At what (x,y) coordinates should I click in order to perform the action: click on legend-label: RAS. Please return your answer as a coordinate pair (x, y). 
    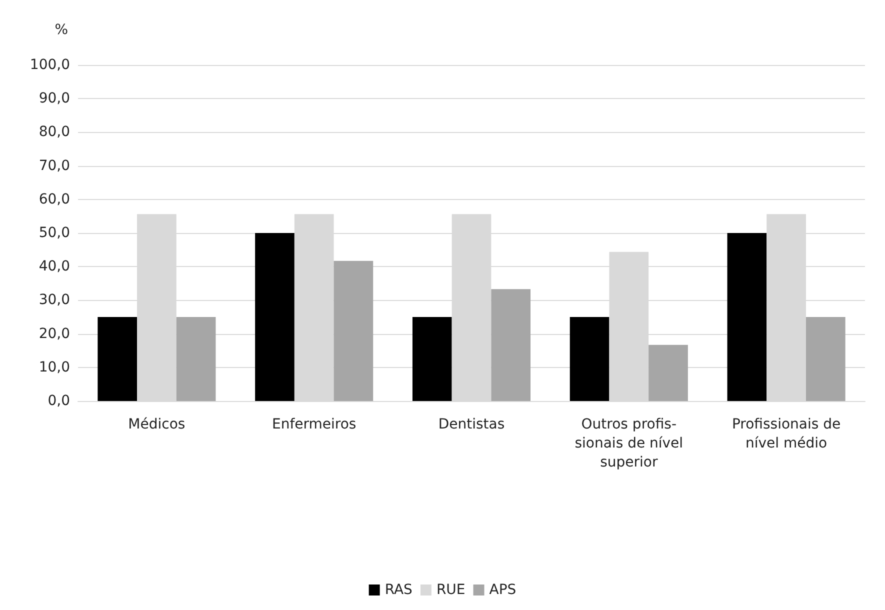
    Looking at the image, I should click on (398, 590).